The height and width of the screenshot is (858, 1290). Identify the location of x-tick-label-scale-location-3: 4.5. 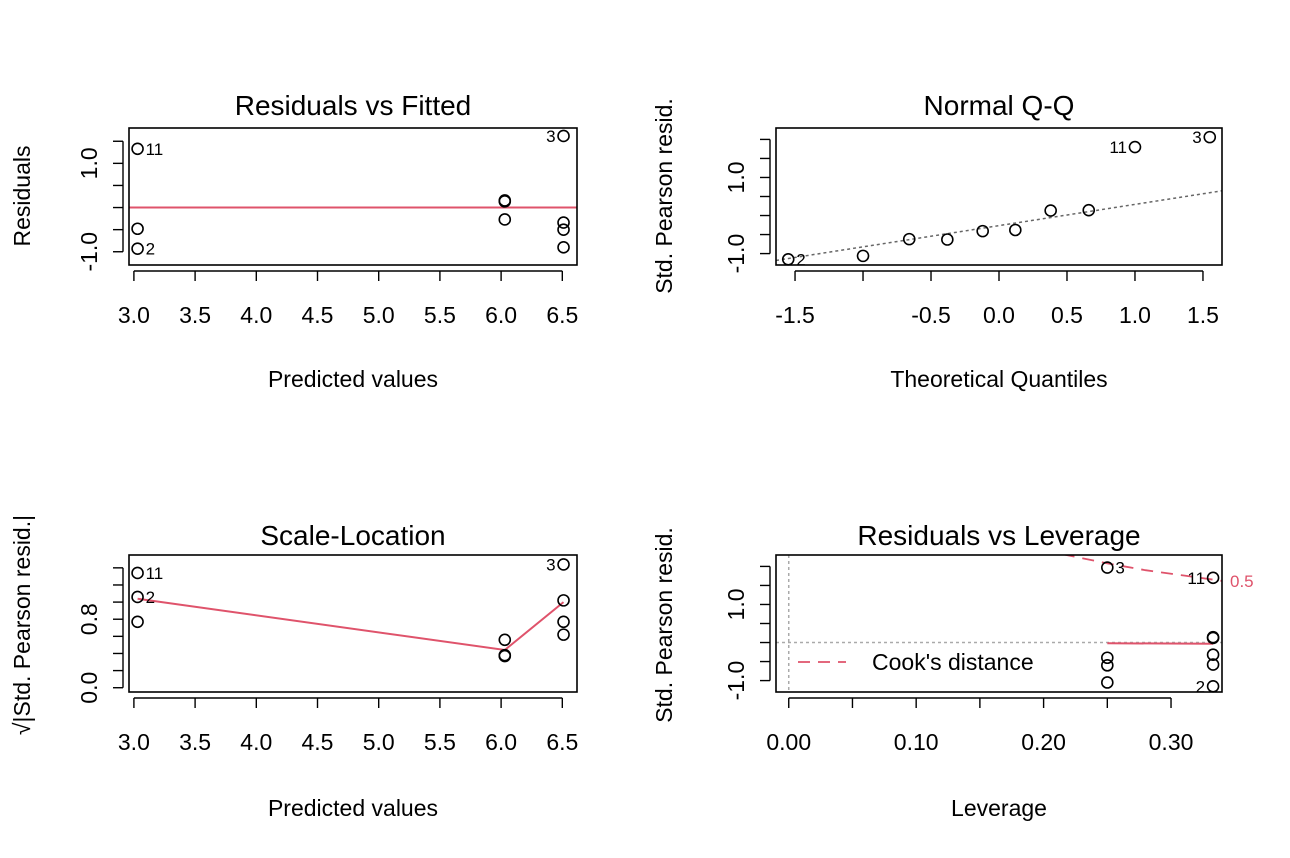
(318, 742).